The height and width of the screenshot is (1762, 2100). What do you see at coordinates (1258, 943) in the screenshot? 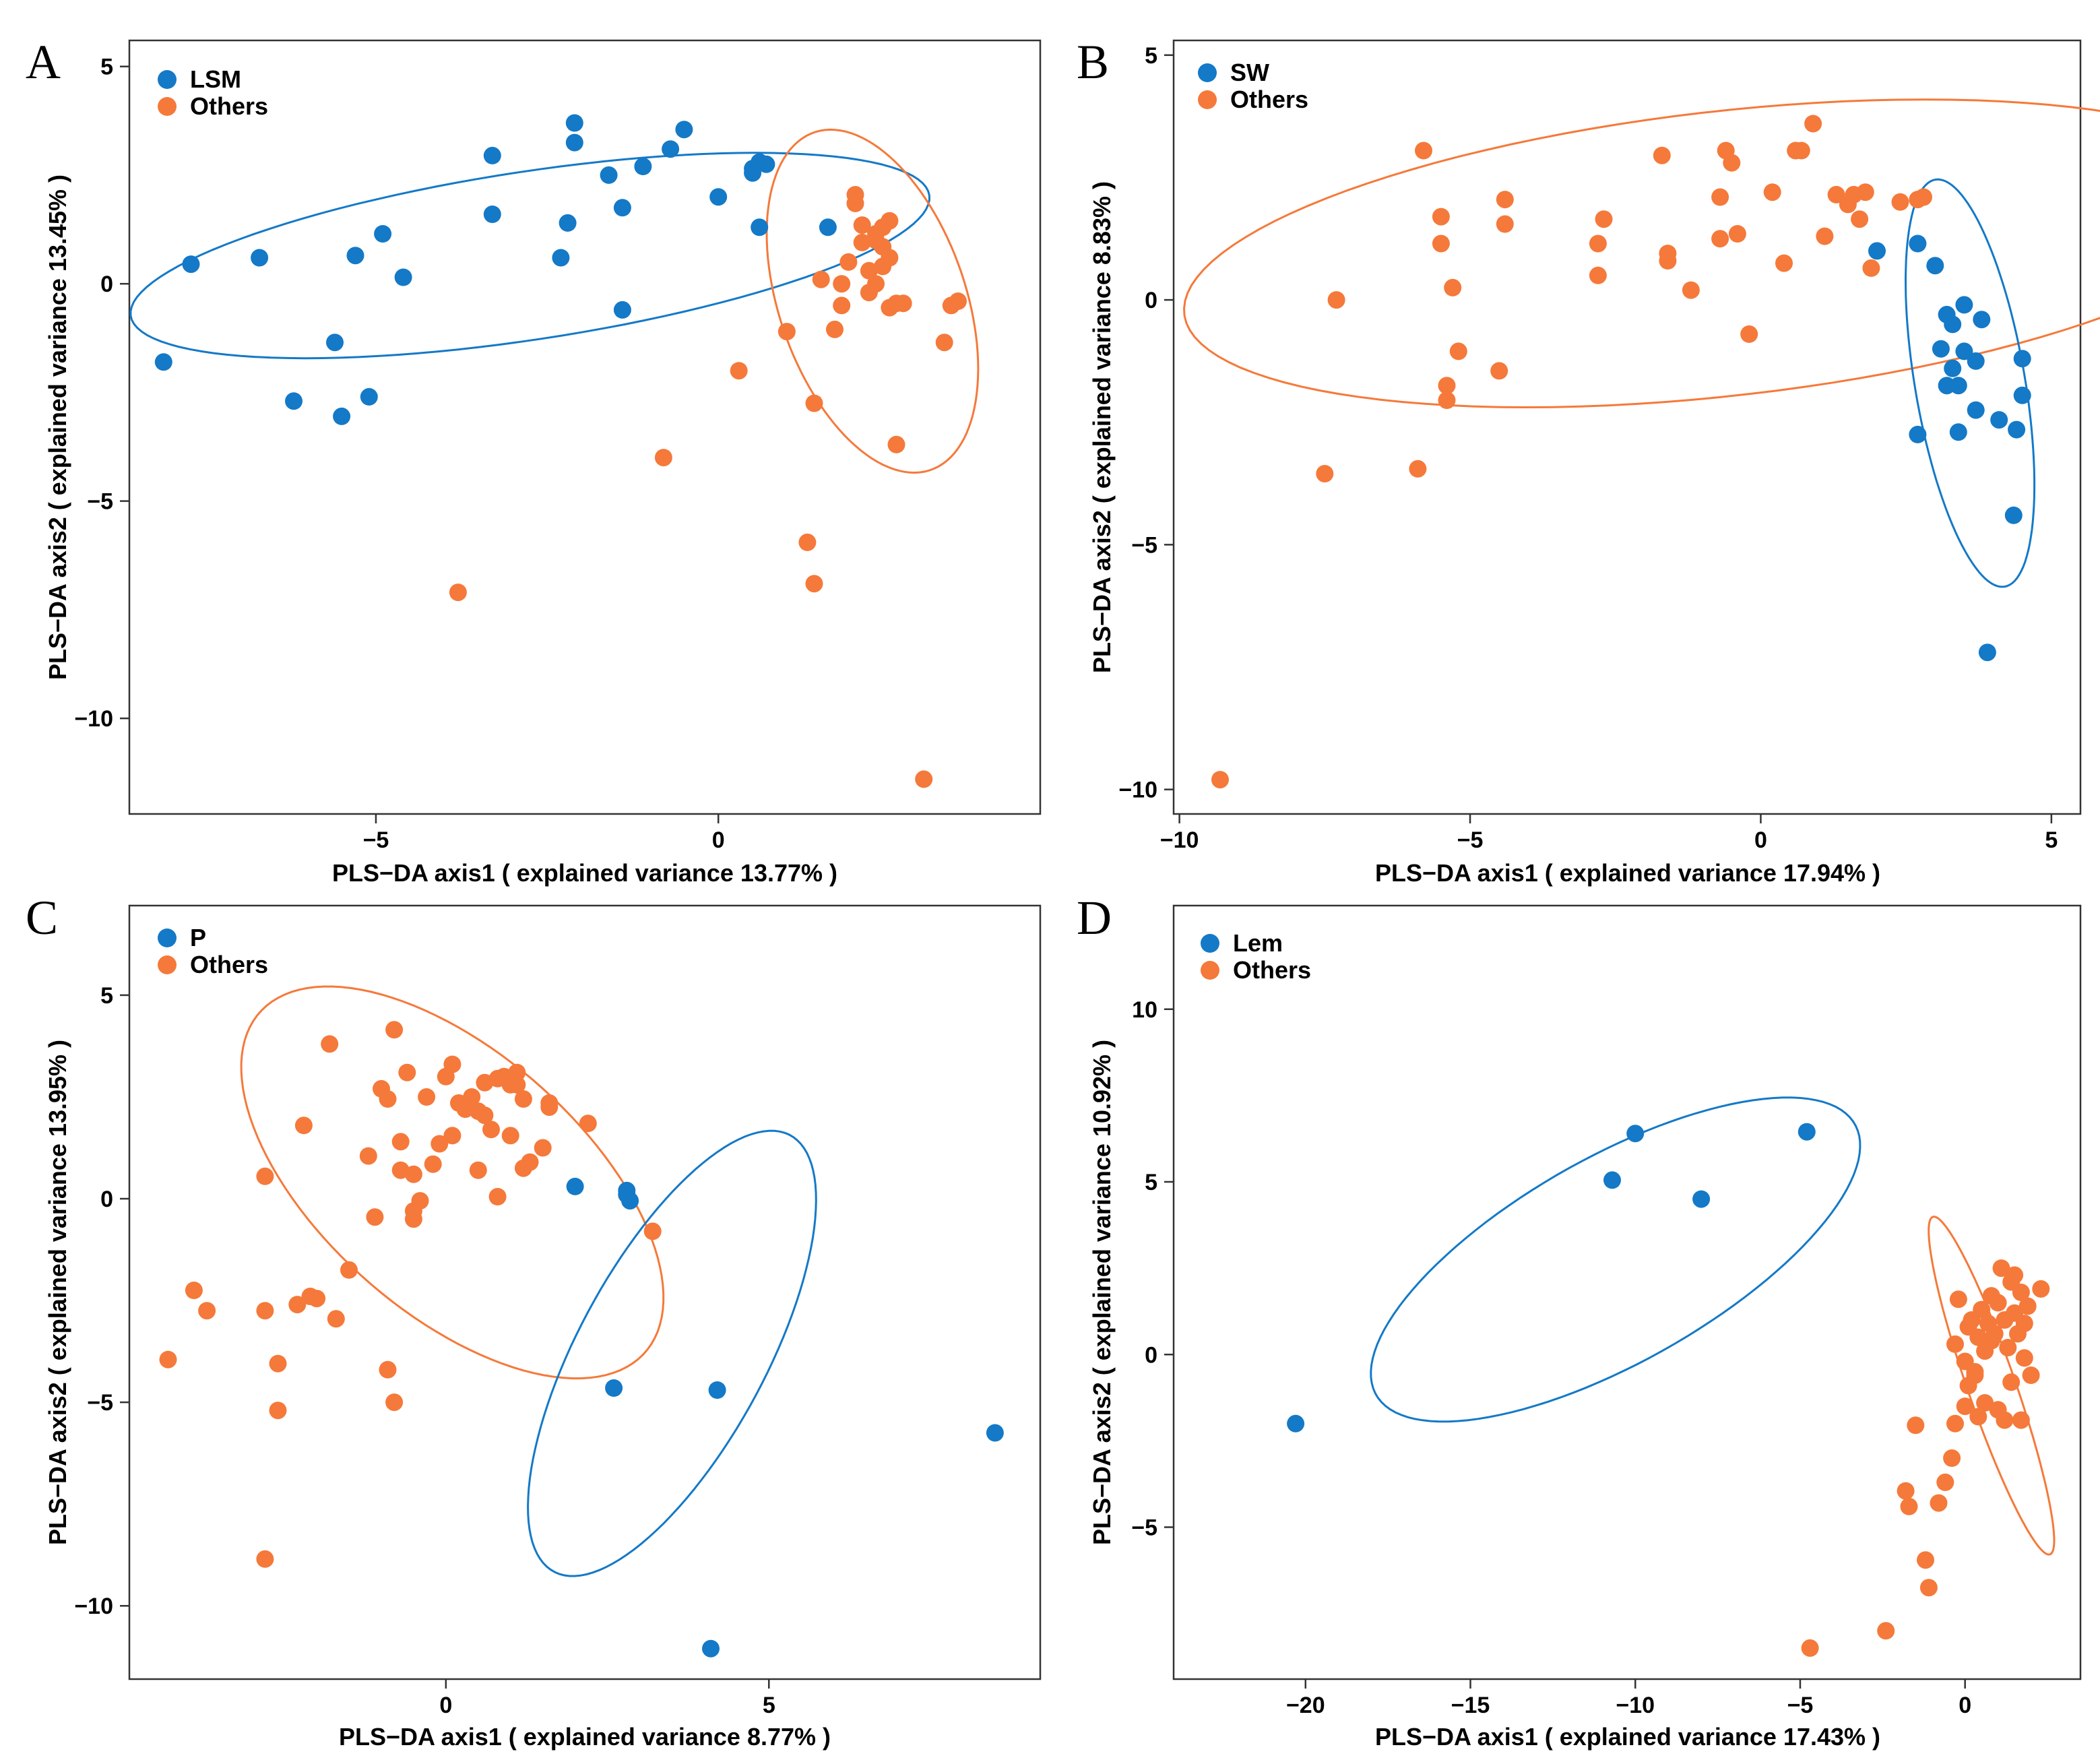
I see `legend-label-group: Lem` at bounding box center [1258, 943].